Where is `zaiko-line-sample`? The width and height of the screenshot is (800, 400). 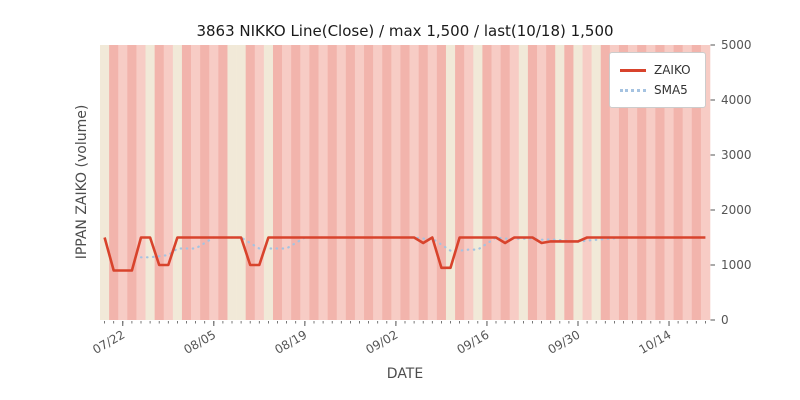 zaiko-line-sample is located at coordinates (633, 70).